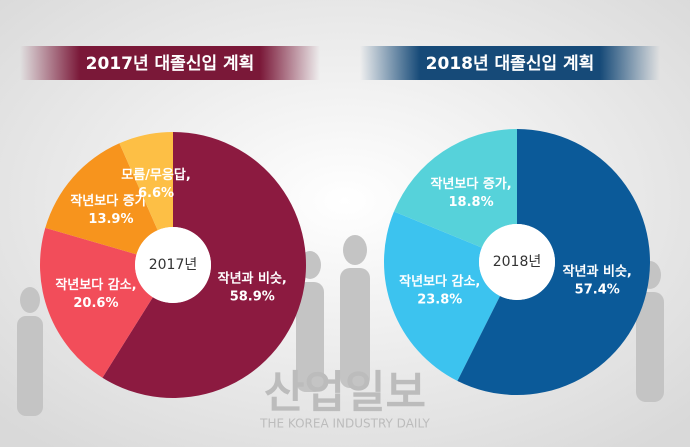 The height and width of the screenshot is (447, 690). I want to click on value-label: 23.8%, so click(439, 299).